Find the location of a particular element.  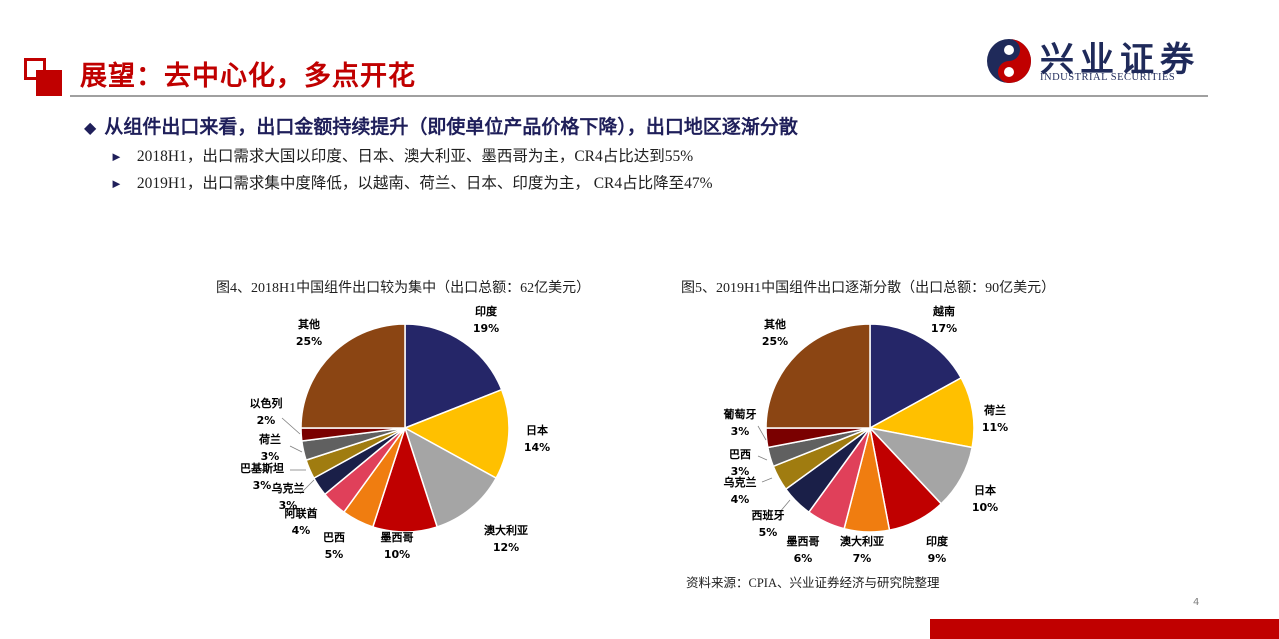

slice-name-1-2: 日本 is located at coordinates (985, 490).